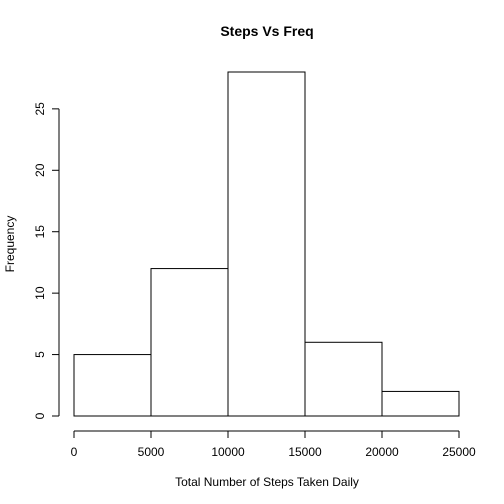 This screenshot has height=504, width=504. I want to click on x-tick-label-2: 10000, so click(228, 452).